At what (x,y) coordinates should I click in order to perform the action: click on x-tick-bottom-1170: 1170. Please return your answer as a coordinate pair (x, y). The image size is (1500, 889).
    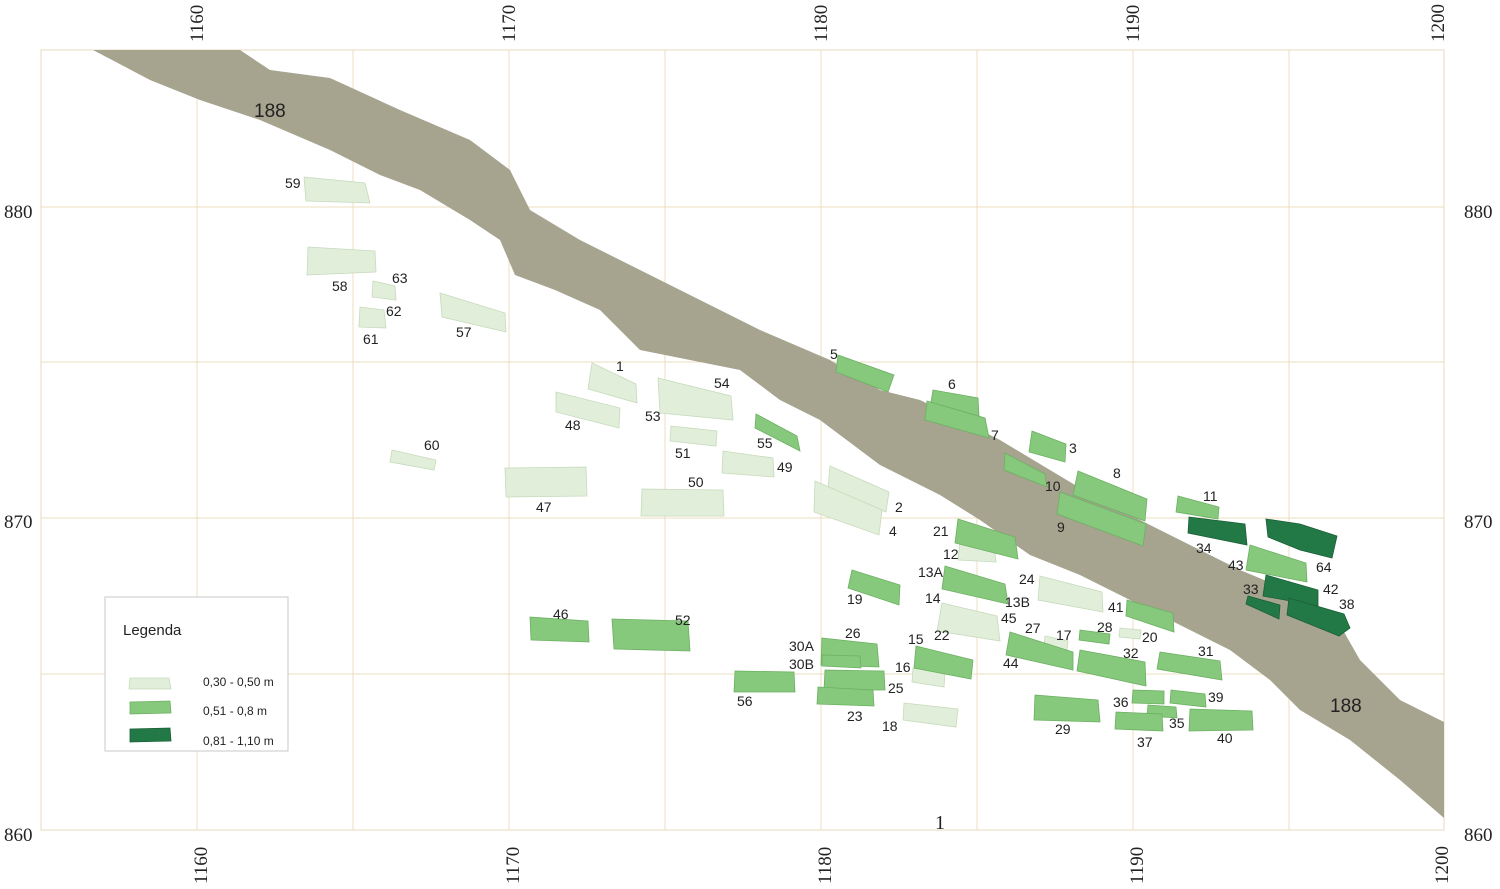
    Looking at the image, I should click on (513, 865).